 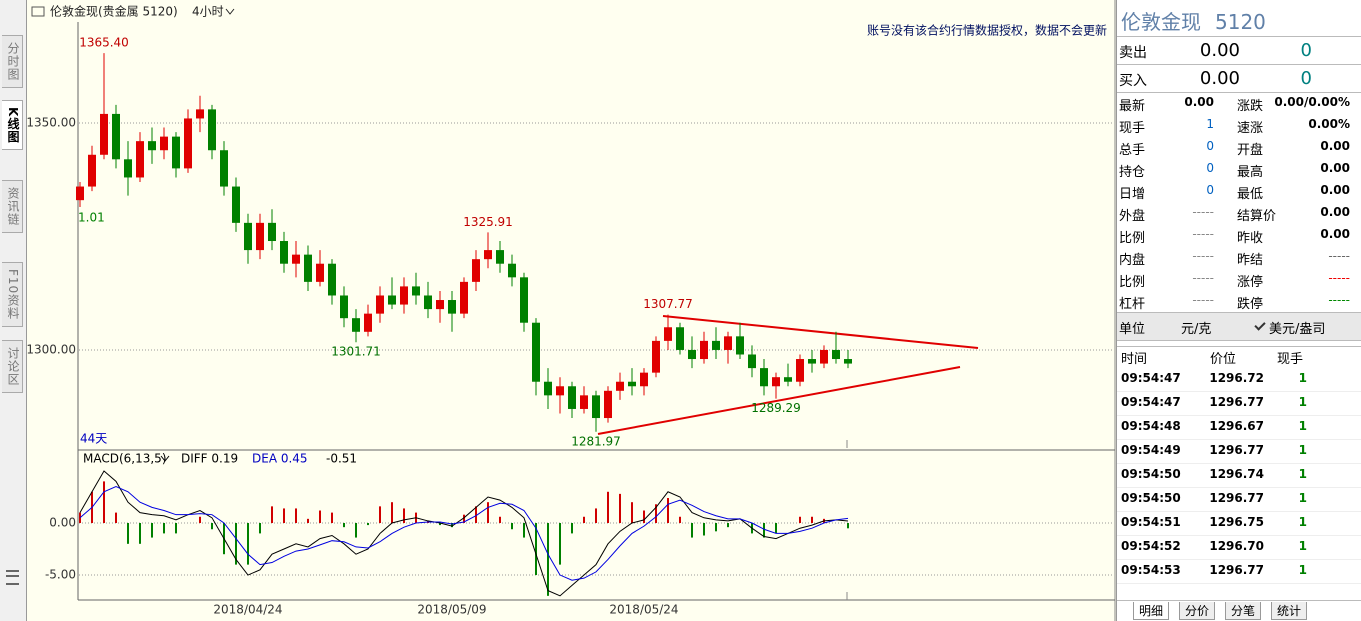 What do you see at coordinates (1151, 611) in the screenshot?
I see `bottom-tab: 明细` at bounding box center [1151, 611].